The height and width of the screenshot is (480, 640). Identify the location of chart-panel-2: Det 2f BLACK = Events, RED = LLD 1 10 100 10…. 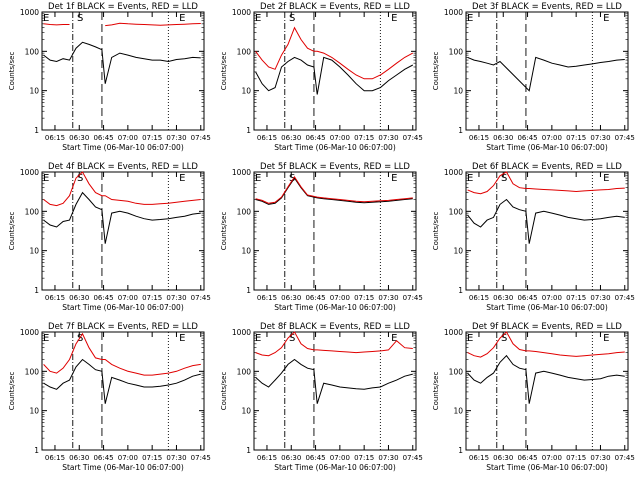
(321, 77).